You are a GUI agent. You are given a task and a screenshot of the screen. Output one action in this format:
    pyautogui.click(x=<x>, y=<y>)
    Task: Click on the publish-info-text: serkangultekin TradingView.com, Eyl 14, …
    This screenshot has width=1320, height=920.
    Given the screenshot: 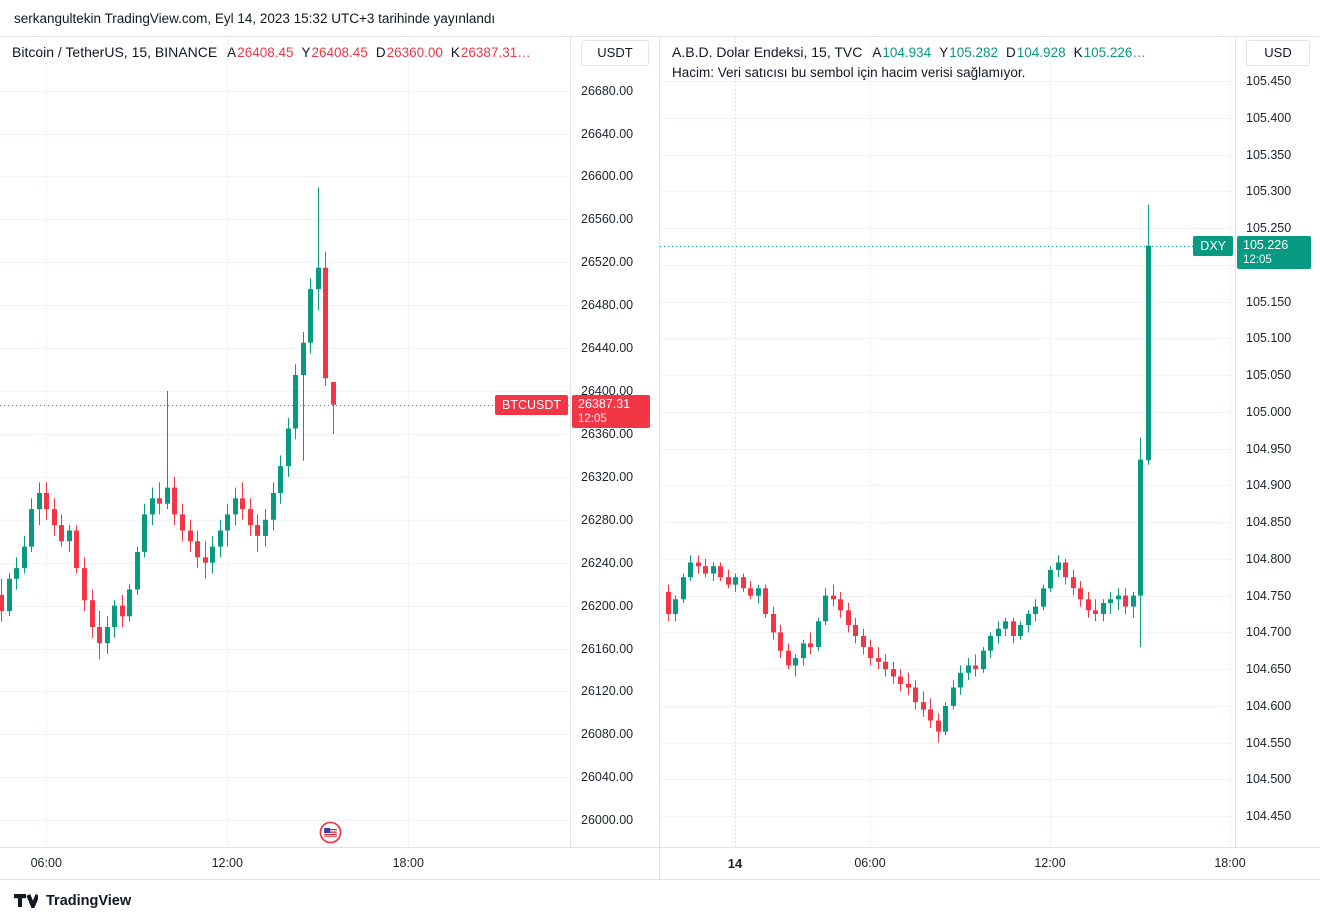 What is the action you would take?
    pyautogui.click(x=255, y=18)
    